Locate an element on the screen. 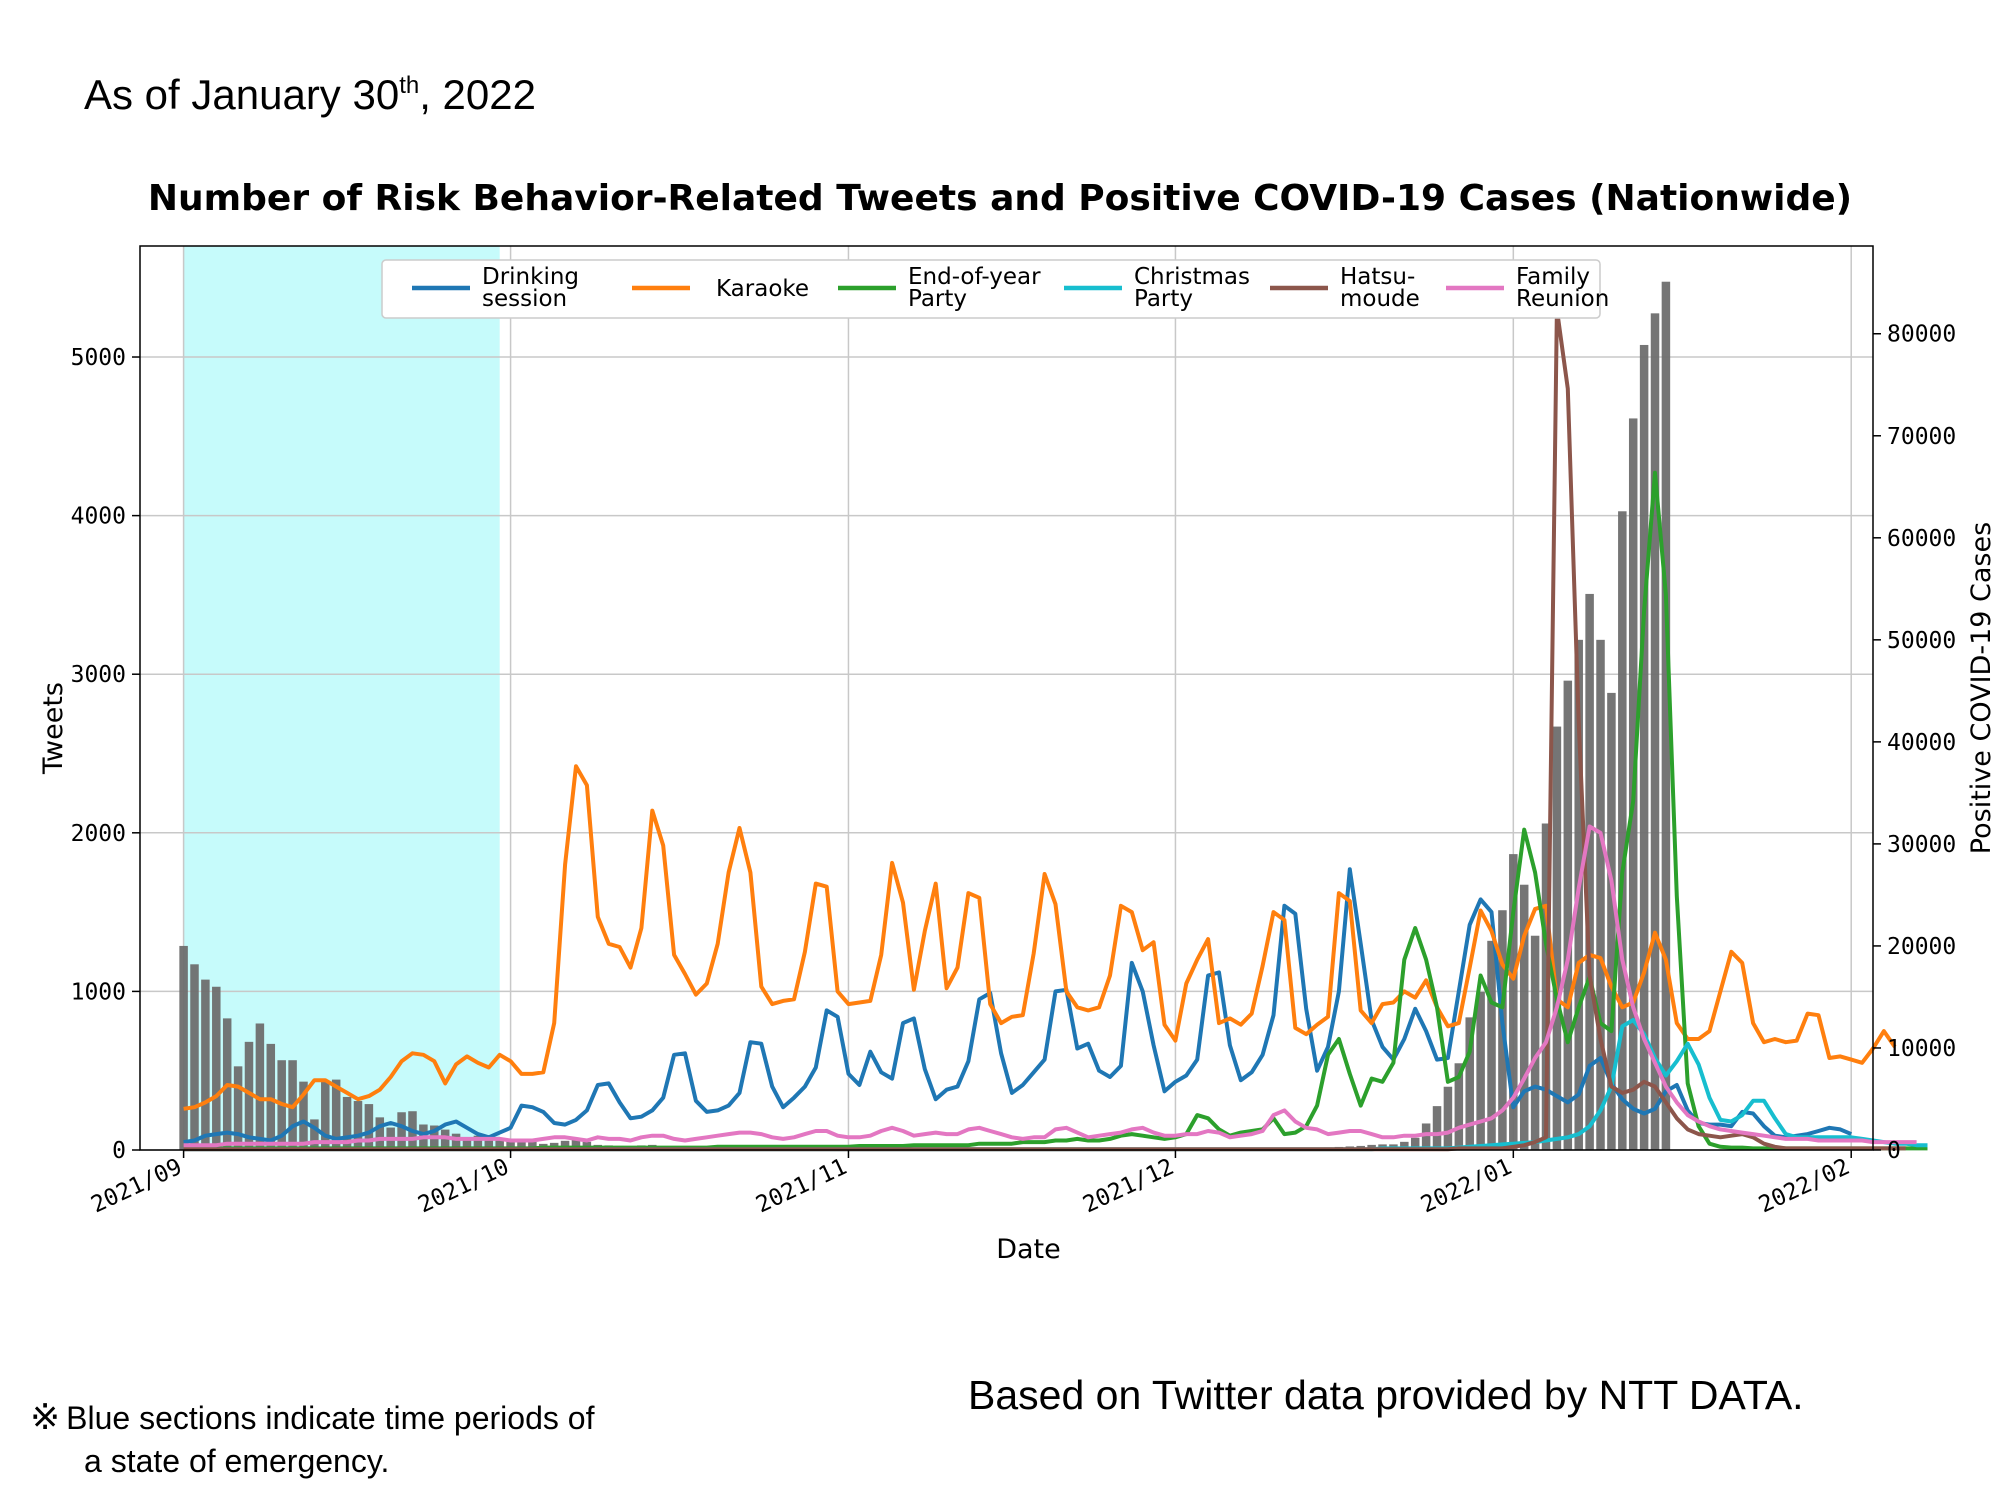 This screenshot has width=2000, height=1500. x-tick-label: 2021/12 is located at coordinates (1128, 1186).